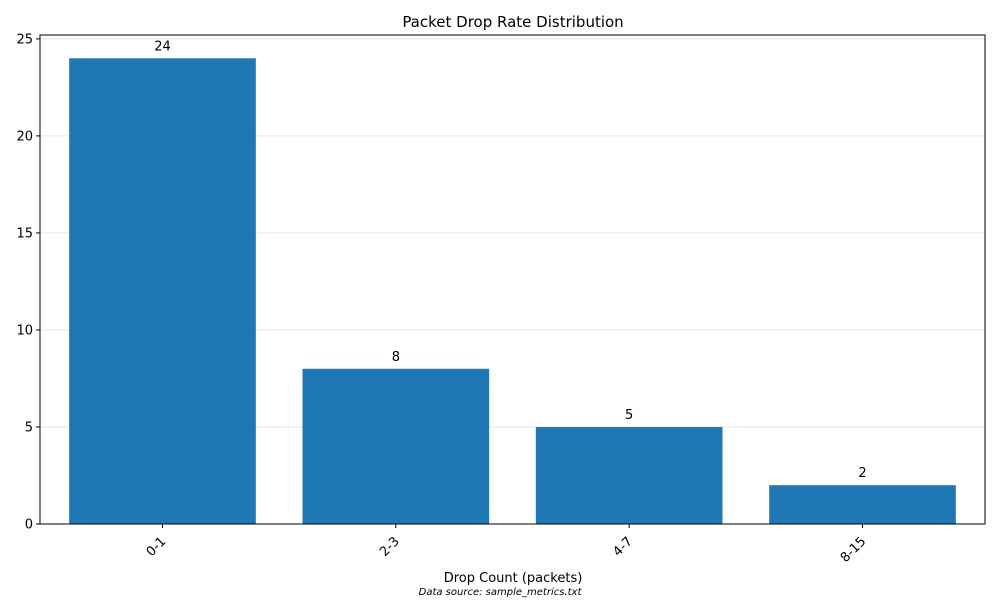  What do you see at coordinates (501, 592) in the screenshot?
I see `data-source-note: Data source: sample_metrics.txt` at bounding box center [501, 592].